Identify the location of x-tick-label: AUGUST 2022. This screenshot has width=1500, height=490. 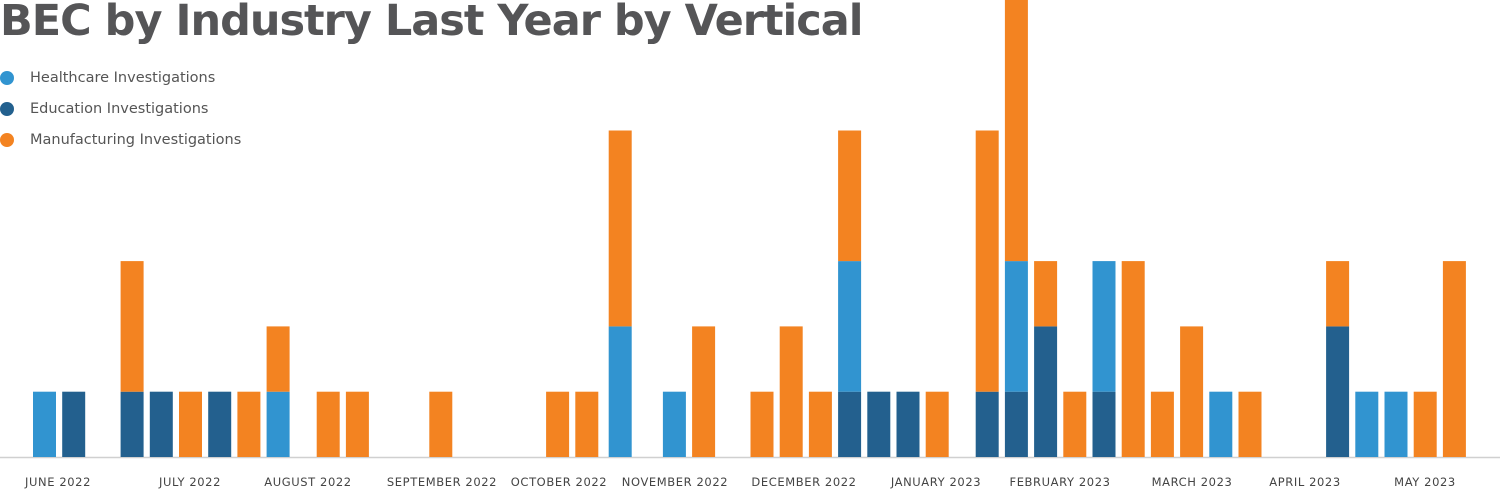
(308, 482).